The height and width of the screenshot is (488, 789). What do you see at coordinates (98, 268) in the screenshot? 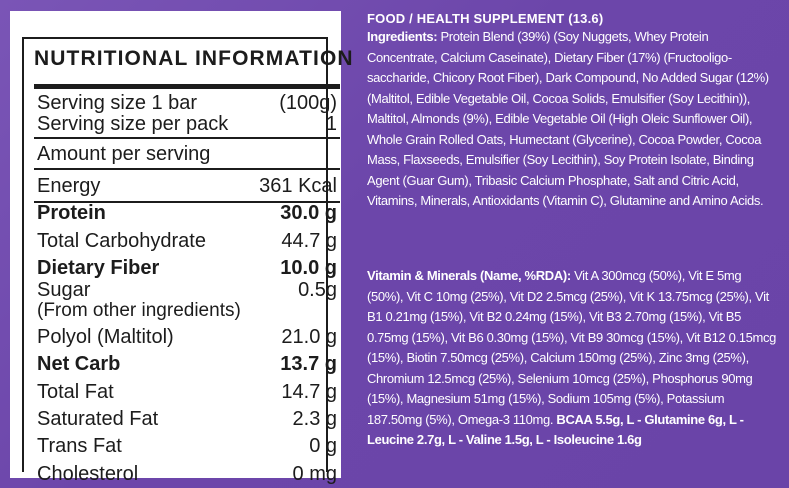
I see `row-label: Dietary Fiber` at bounding box center [98, 268].